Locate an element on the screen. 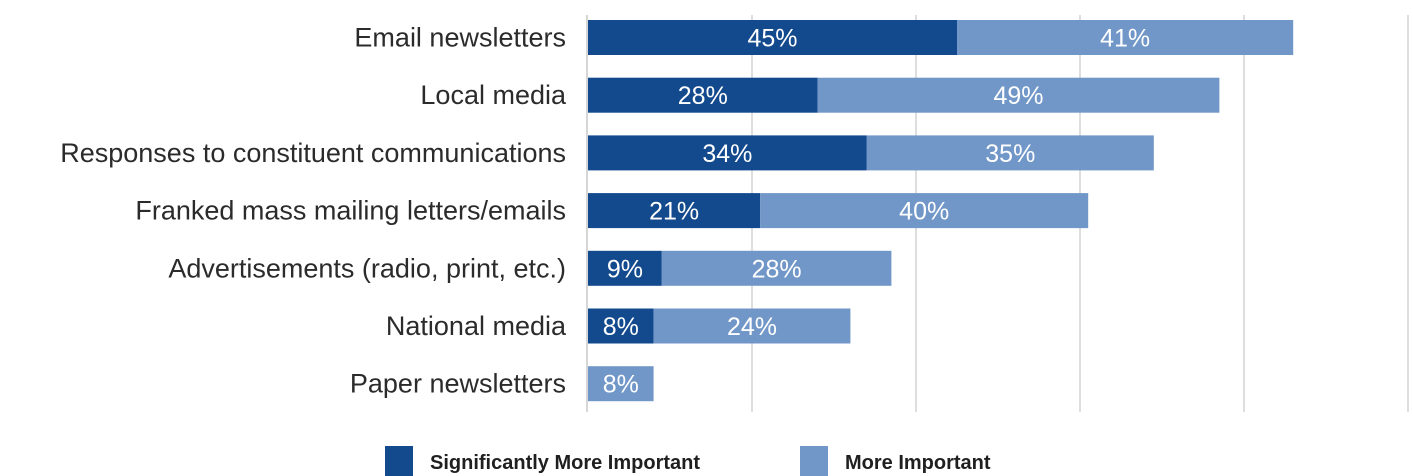  data-label: 40% is located at coordinates (924, 212).